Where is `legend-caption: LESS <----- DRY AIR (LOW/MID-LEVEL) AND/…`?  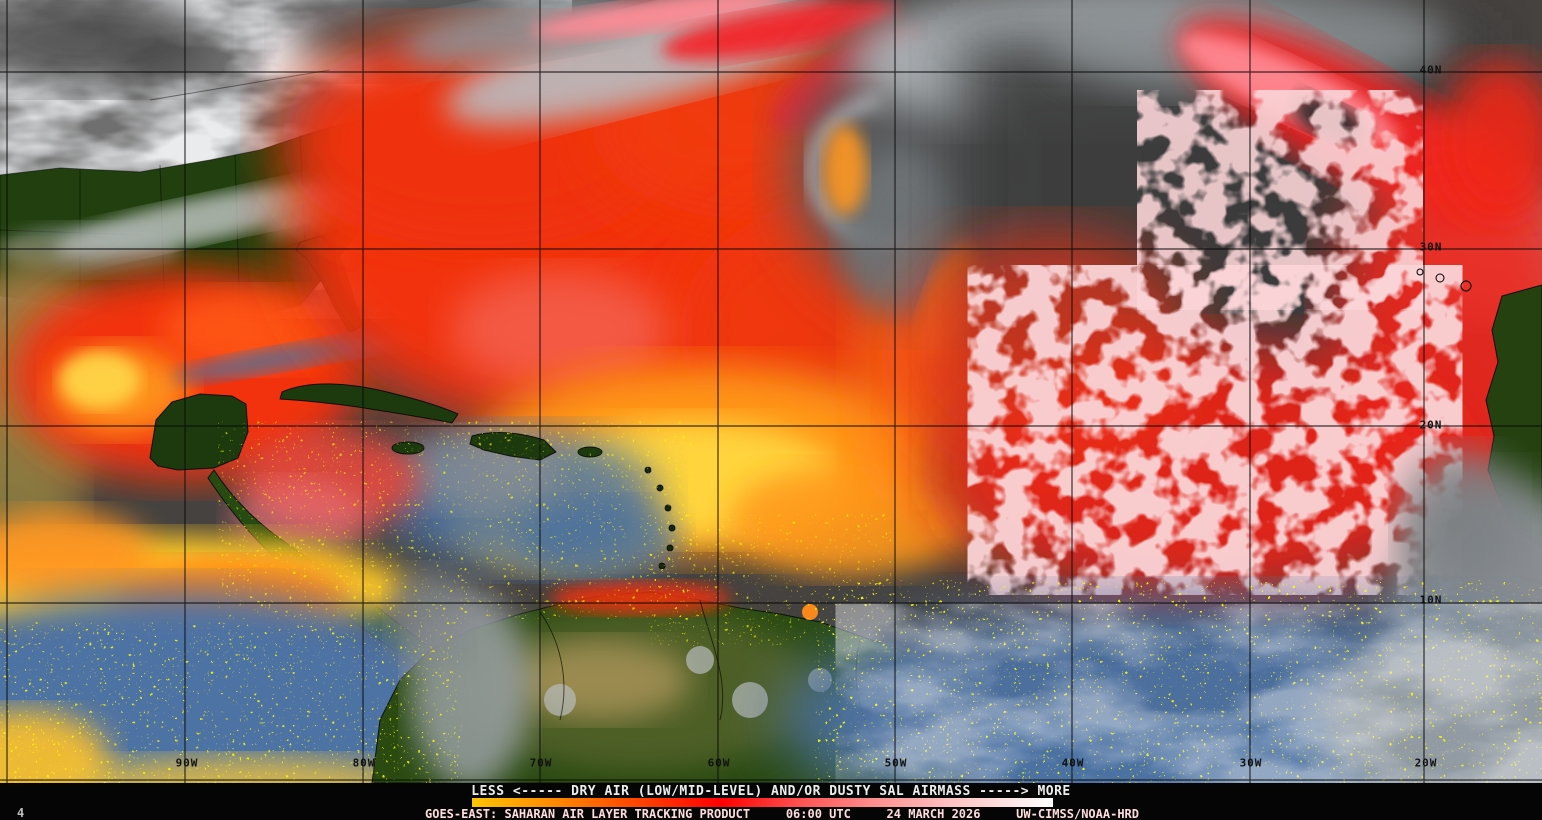 legend-caption: LESS <----- DRY AIR (LOW/MID-LEVEL) AND/… is located at coordinates (771, 791).